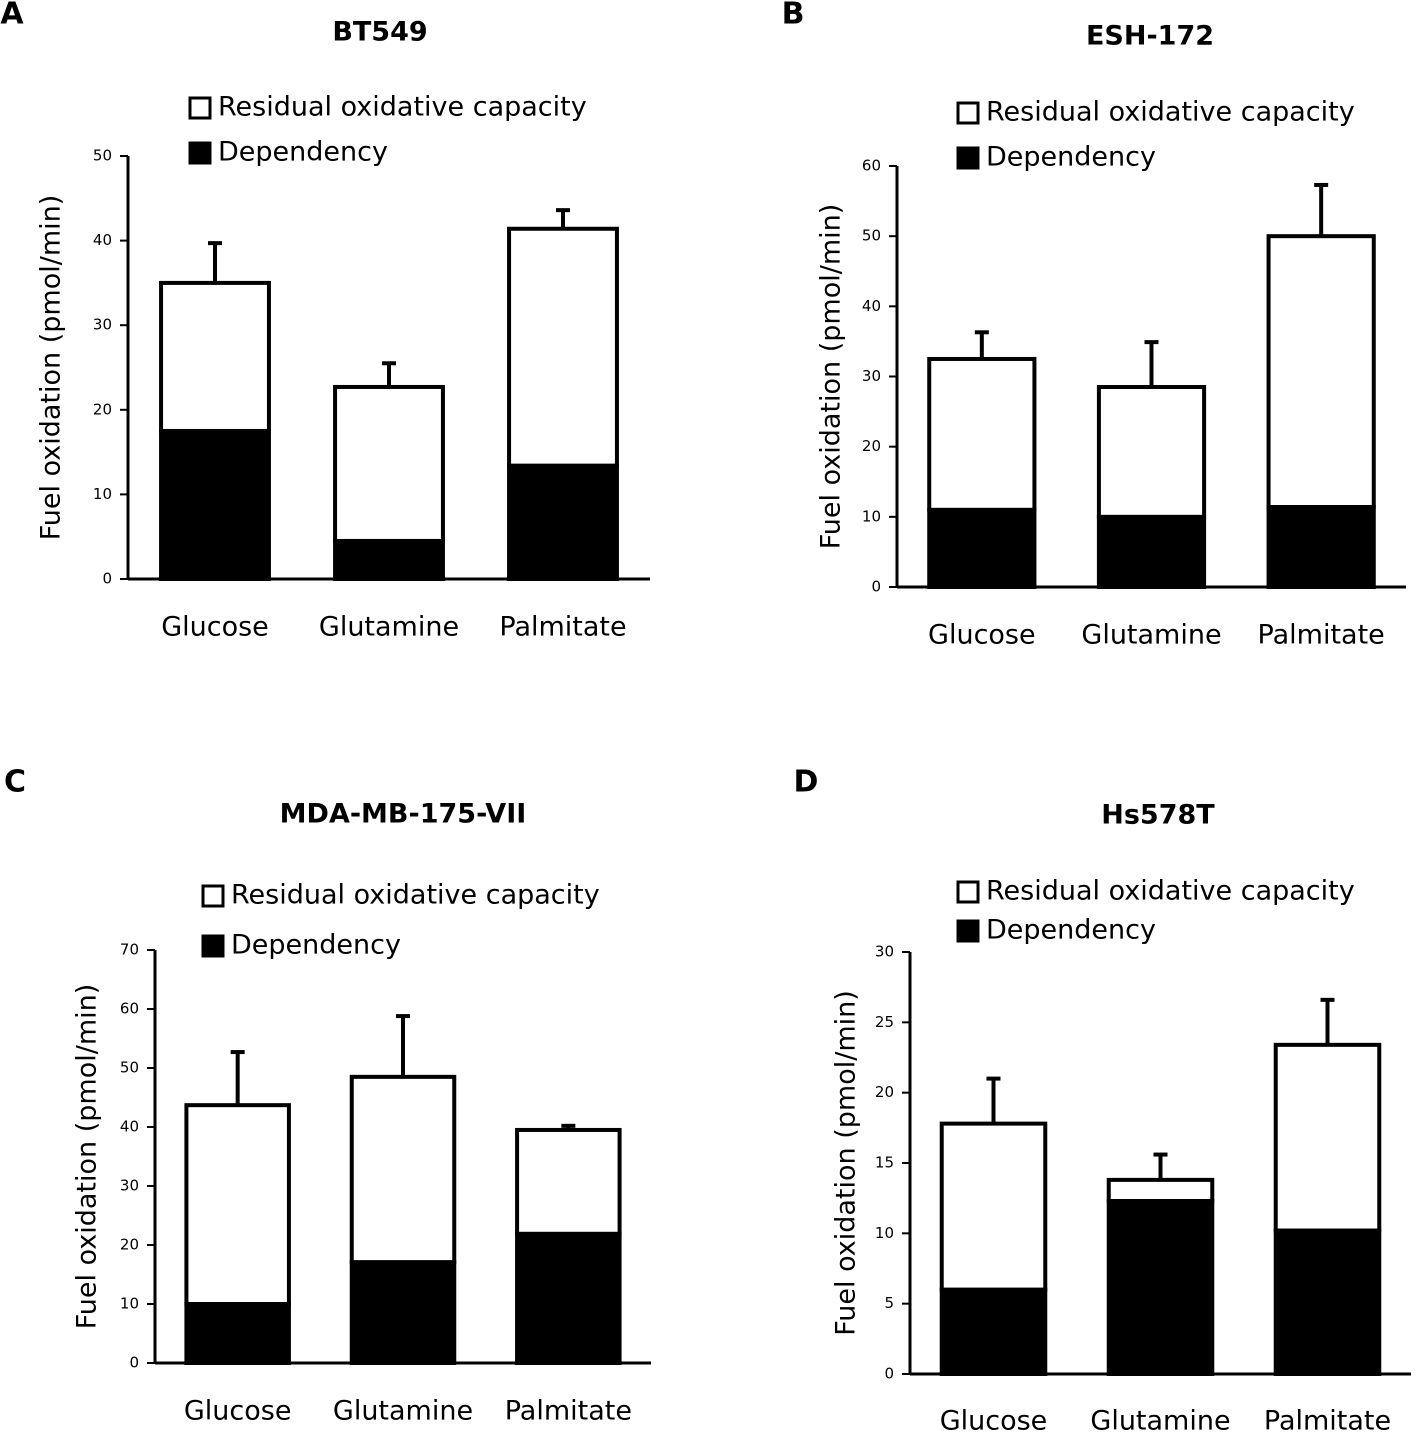  What do you see at coordinates (129, 950) in the screenshot?
I see `y-tick-label: 70` at bounding box center [129, 950].